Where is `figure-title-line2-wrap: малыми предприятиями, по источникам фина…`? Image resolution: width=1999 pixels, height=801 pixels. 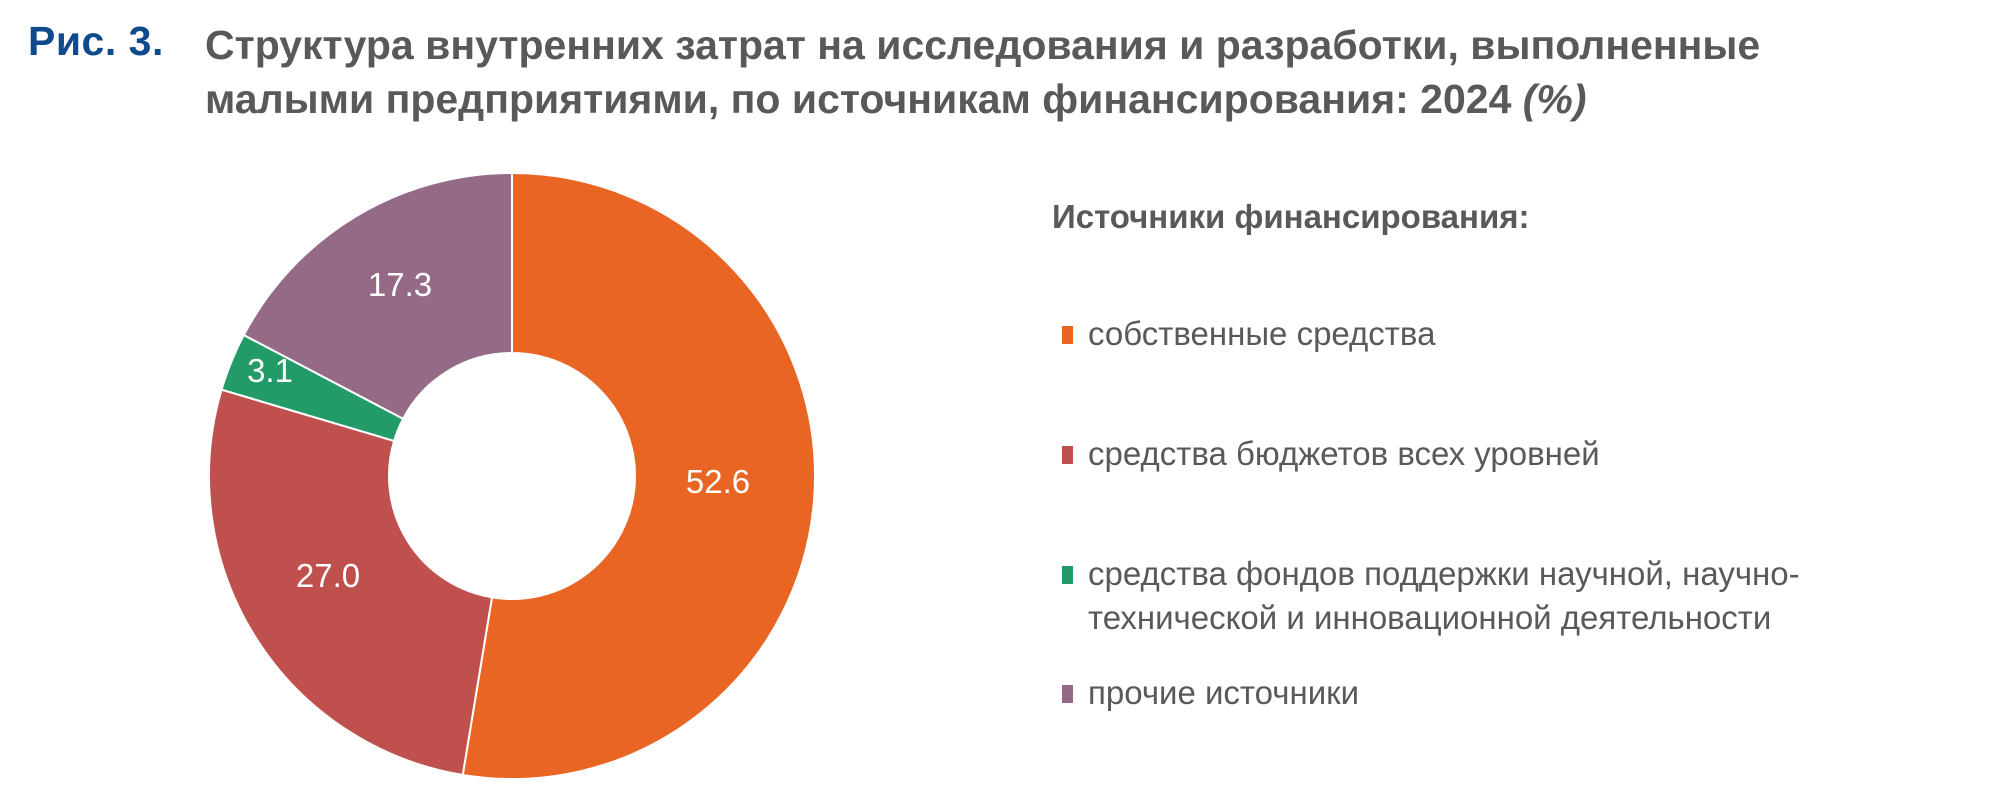
figure-title-line2-wrap: малыми предприятиями, по источникам фина… is located at coordinates (1095, 99).